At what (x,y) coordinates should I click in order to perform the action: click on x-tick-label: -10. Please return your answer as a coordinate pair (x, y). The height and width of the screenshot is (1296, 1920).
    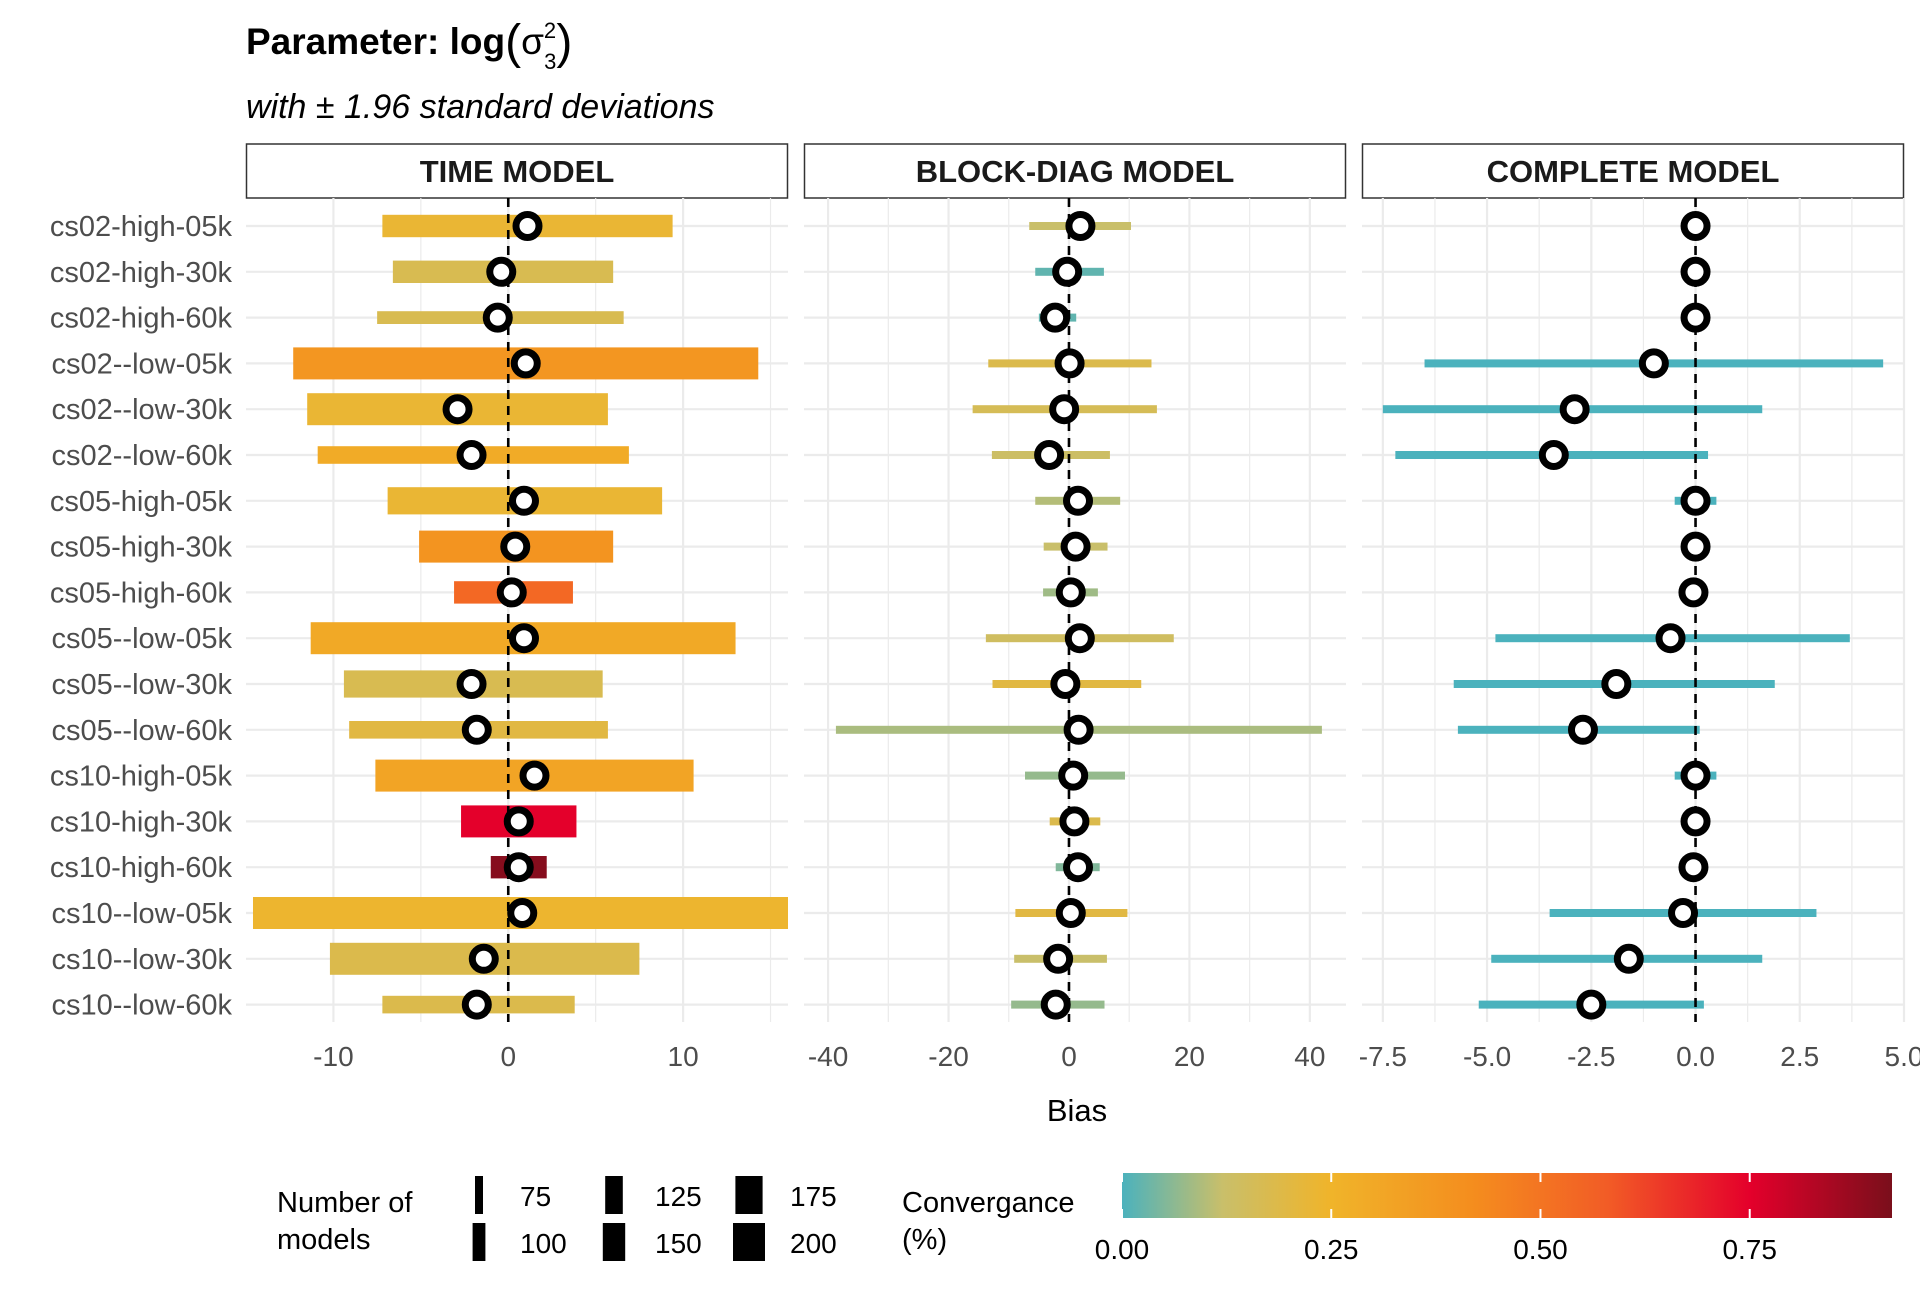
    Looking at the image, I should click on (333, 1056).